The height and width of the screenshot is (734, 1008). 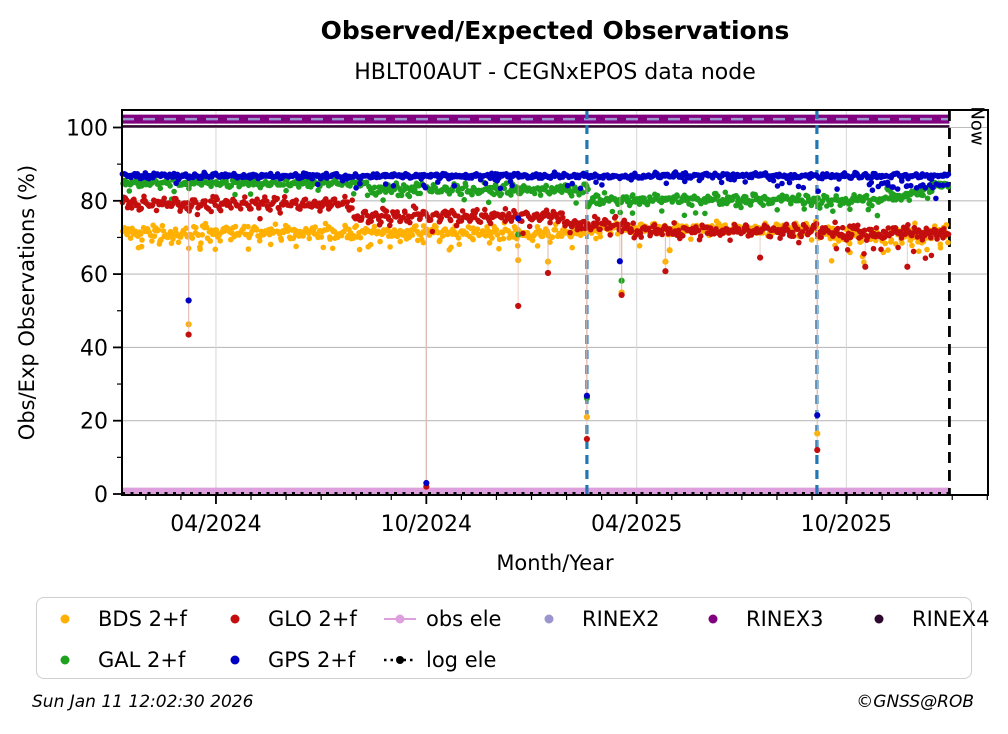 I want to click on legend-label: BDS 2+f, so click(x=142, y=618).